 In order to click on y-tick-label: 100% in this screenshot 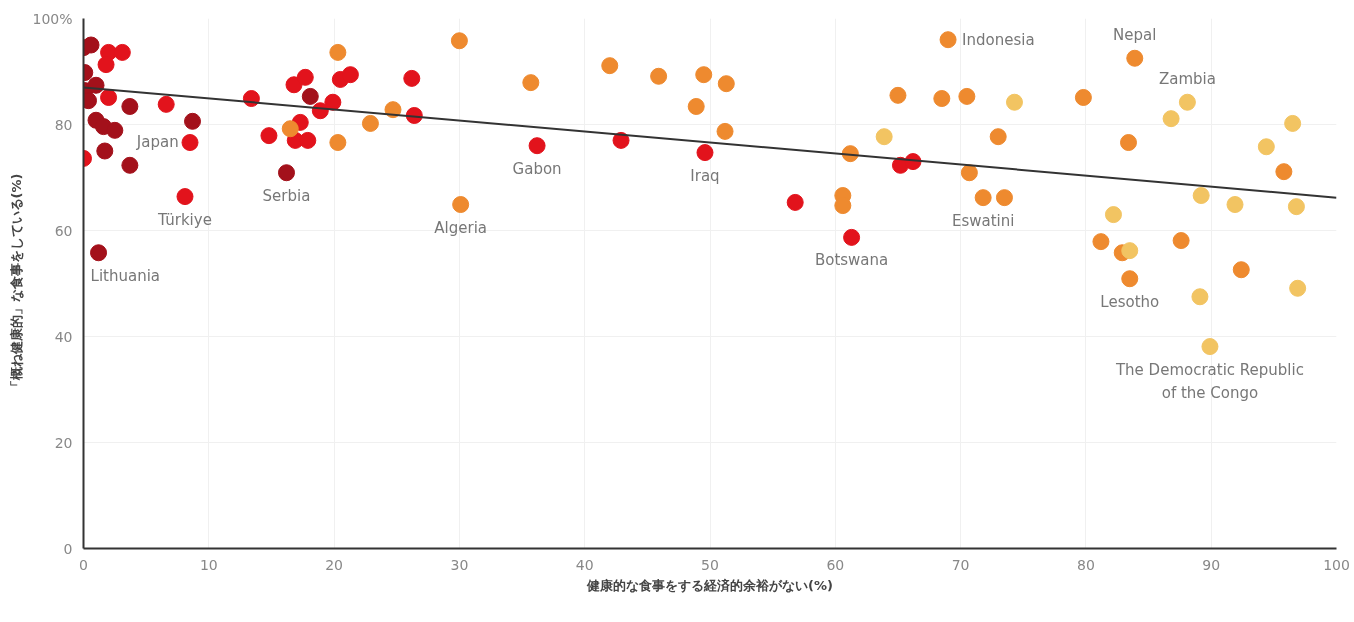, I will do `click(52, 18)`.